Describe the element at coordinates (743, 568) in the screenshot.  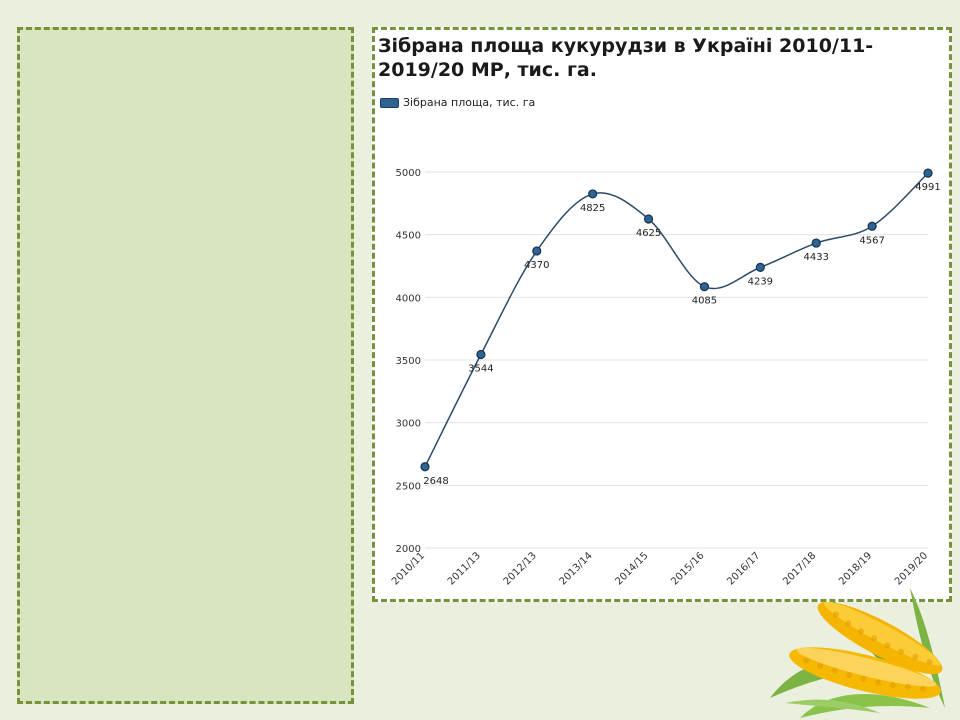
I see `x-tick-label: 2016/17` at that location.